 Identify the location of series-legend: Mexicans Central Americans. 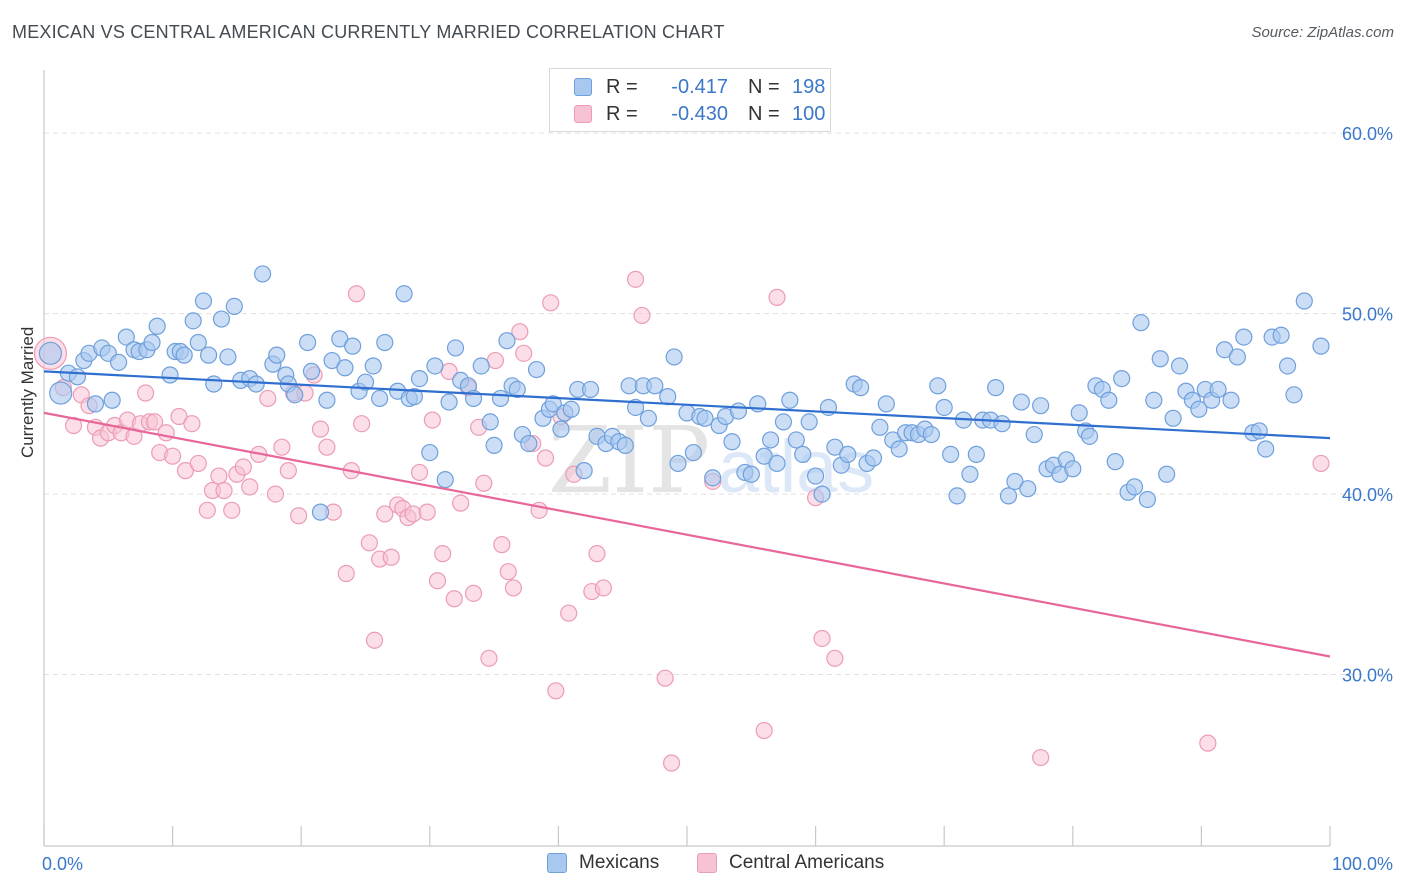
(703, 865).